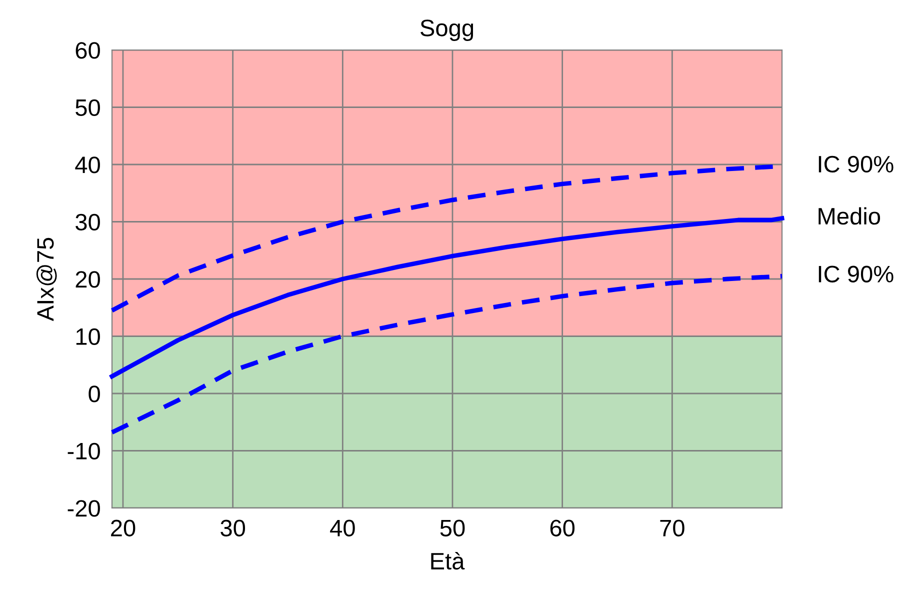 This screenshot has height=589, width=920. I want to click on y-tick-label: 40, so click(87, 165).